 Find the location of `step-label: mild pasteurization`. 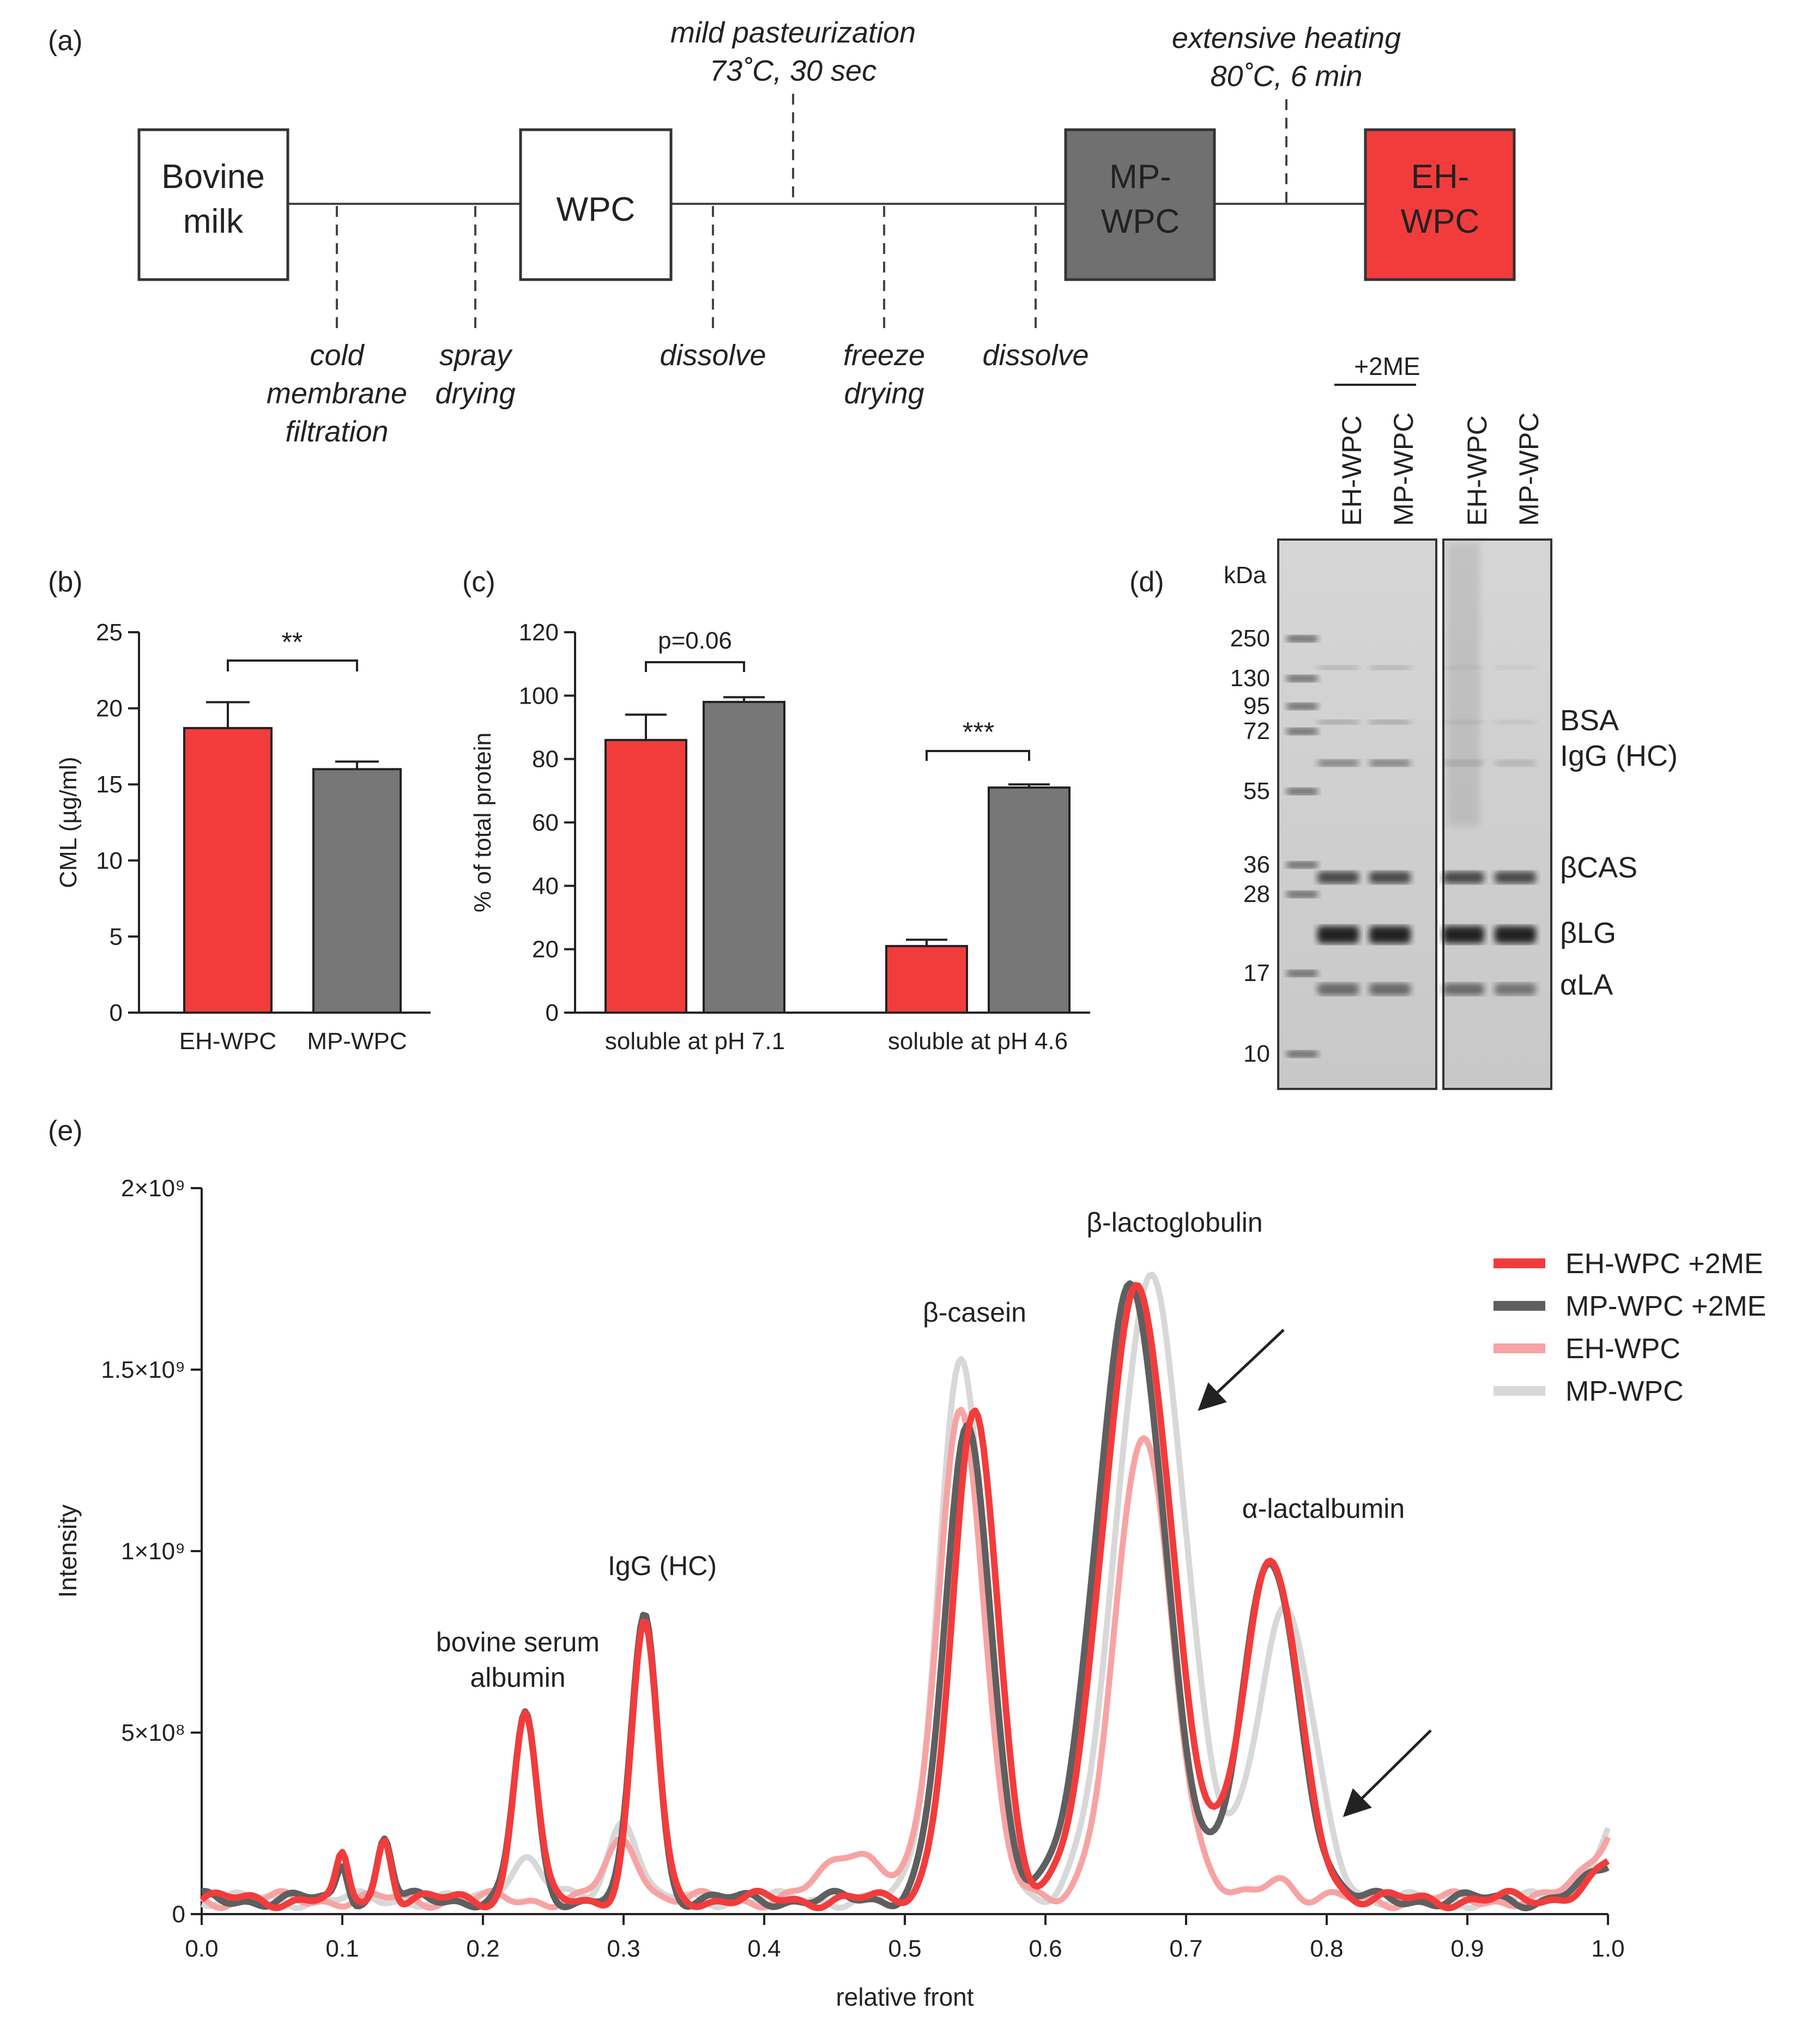

step-label: mild pasteurization is located at coordinates (793, 32).